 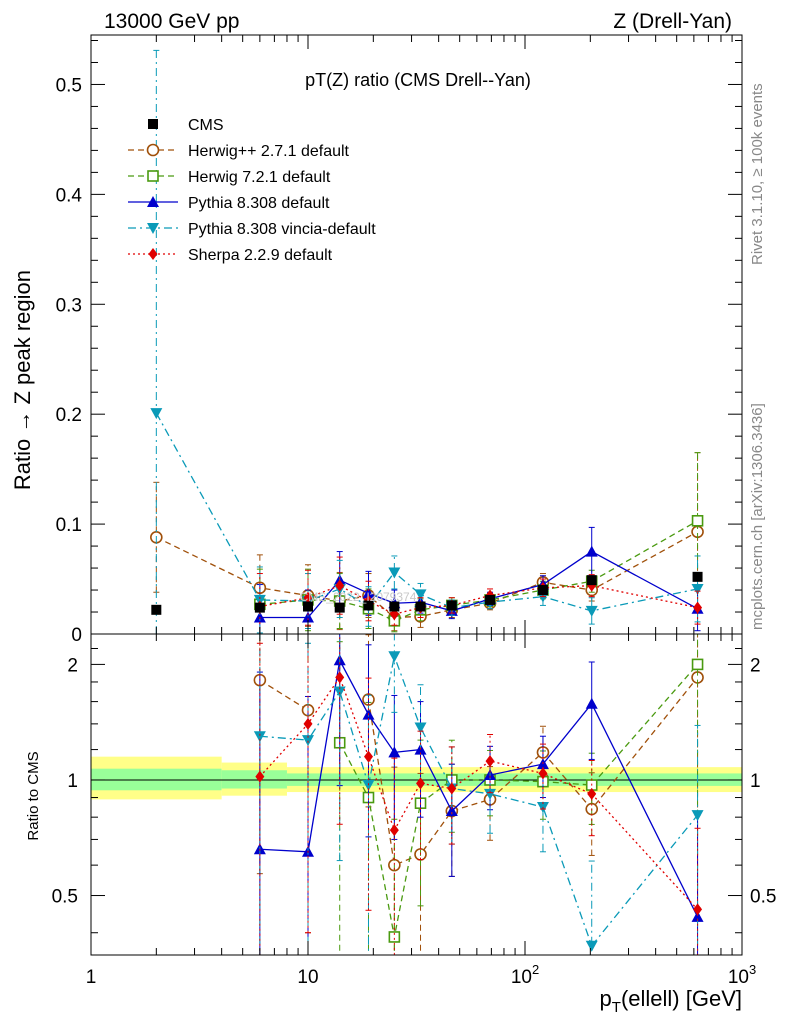 What do you see at coordinates (69, 305) in the screenshot?
I see `main-y-tick-label-3: 0.3` at bounding box center [69, 305].